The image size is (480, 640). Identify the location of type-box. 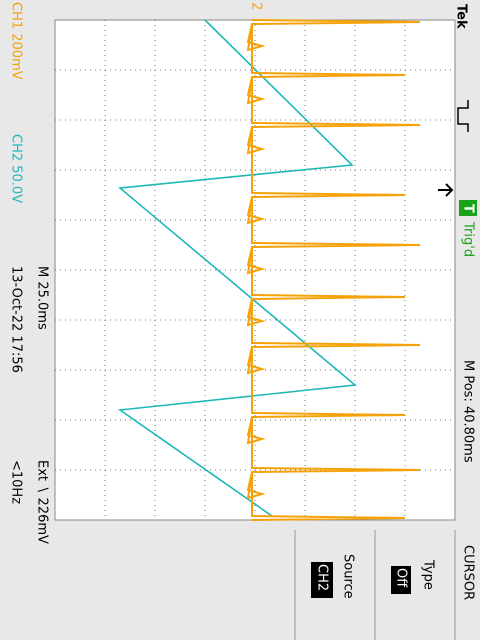
(401, 580).